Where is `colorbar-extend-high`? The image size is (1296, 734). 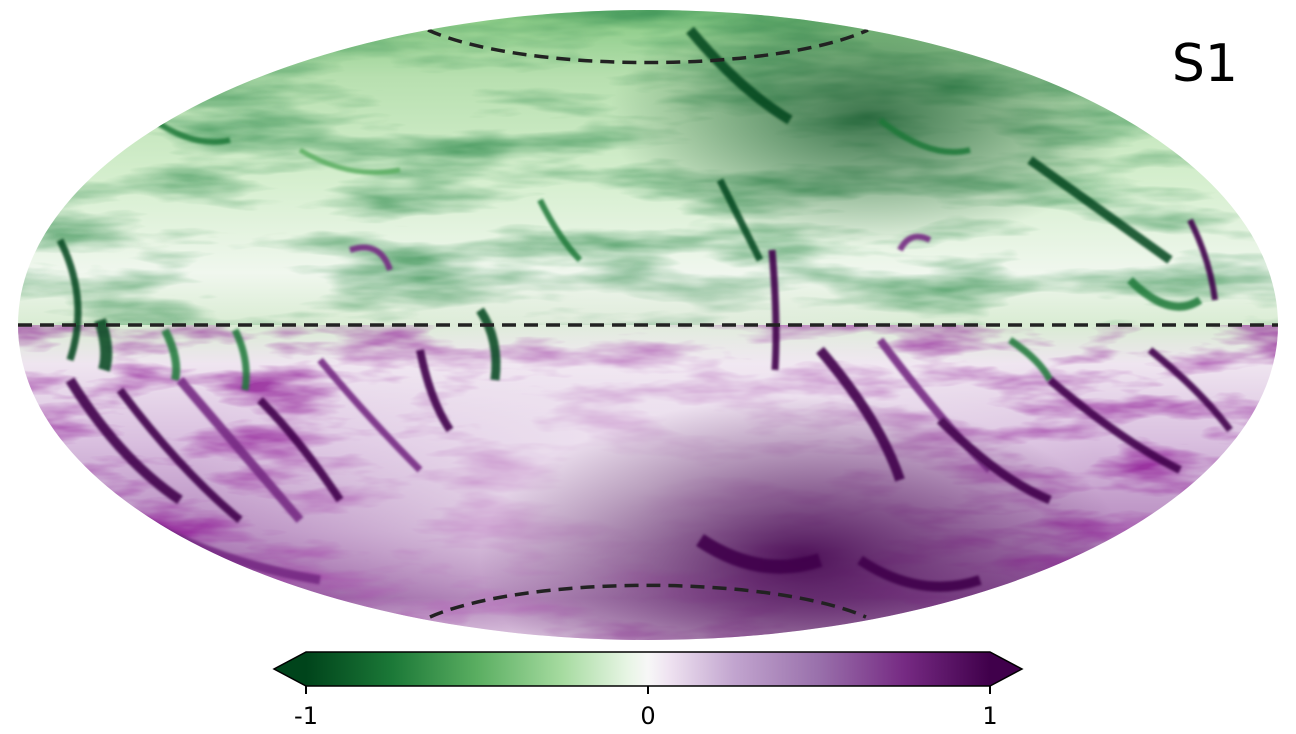 colorbar-extend-high is located at coordinates (1006, 669).